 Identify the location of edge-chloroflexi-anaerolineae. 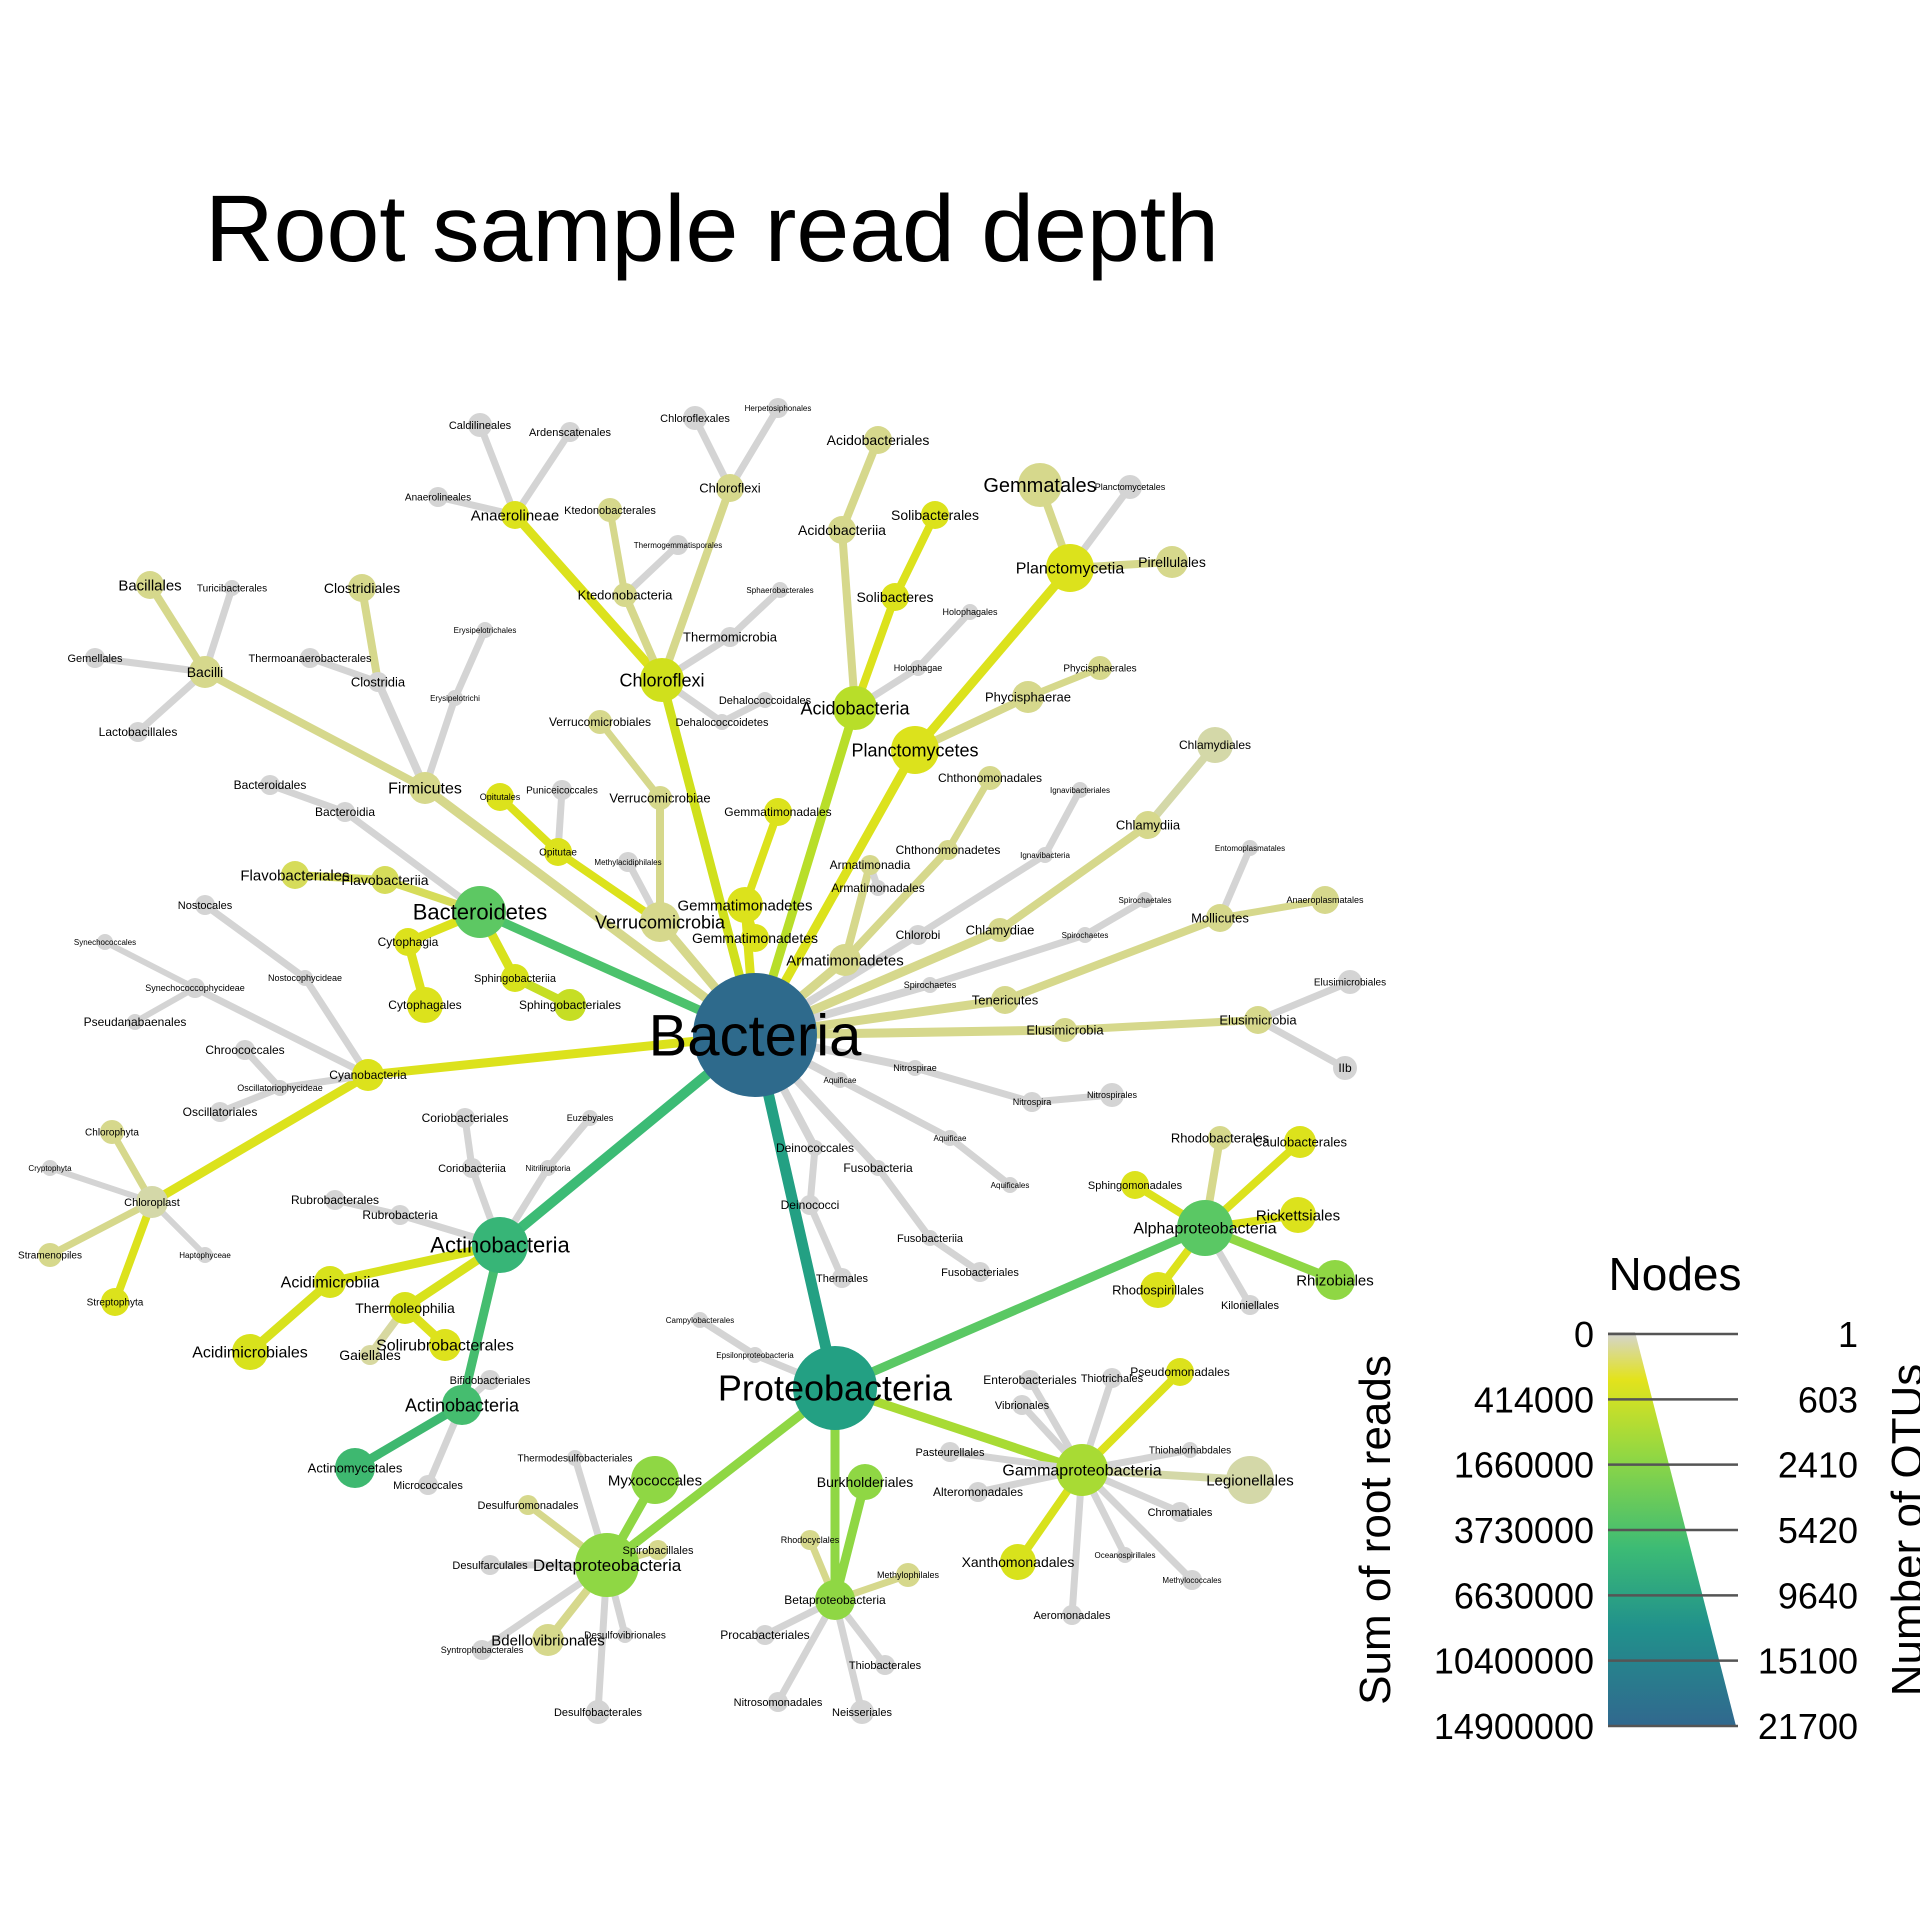
(588, 597).